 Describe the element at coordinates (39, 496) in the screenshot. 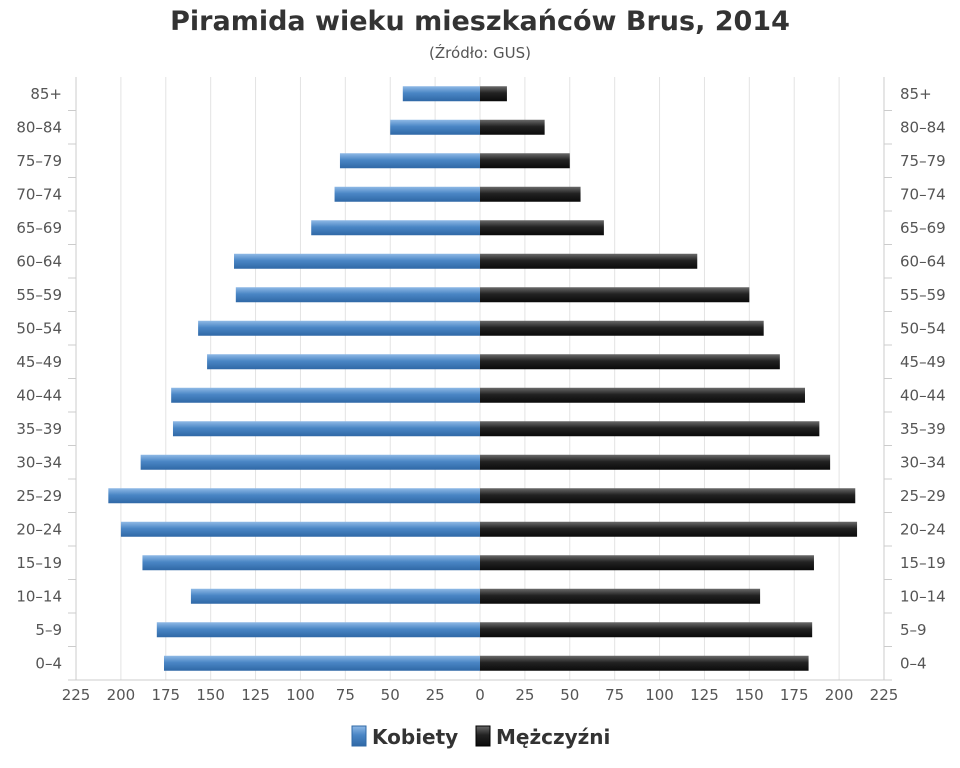

I see `y-tick-label-left: 25–29` at that location.